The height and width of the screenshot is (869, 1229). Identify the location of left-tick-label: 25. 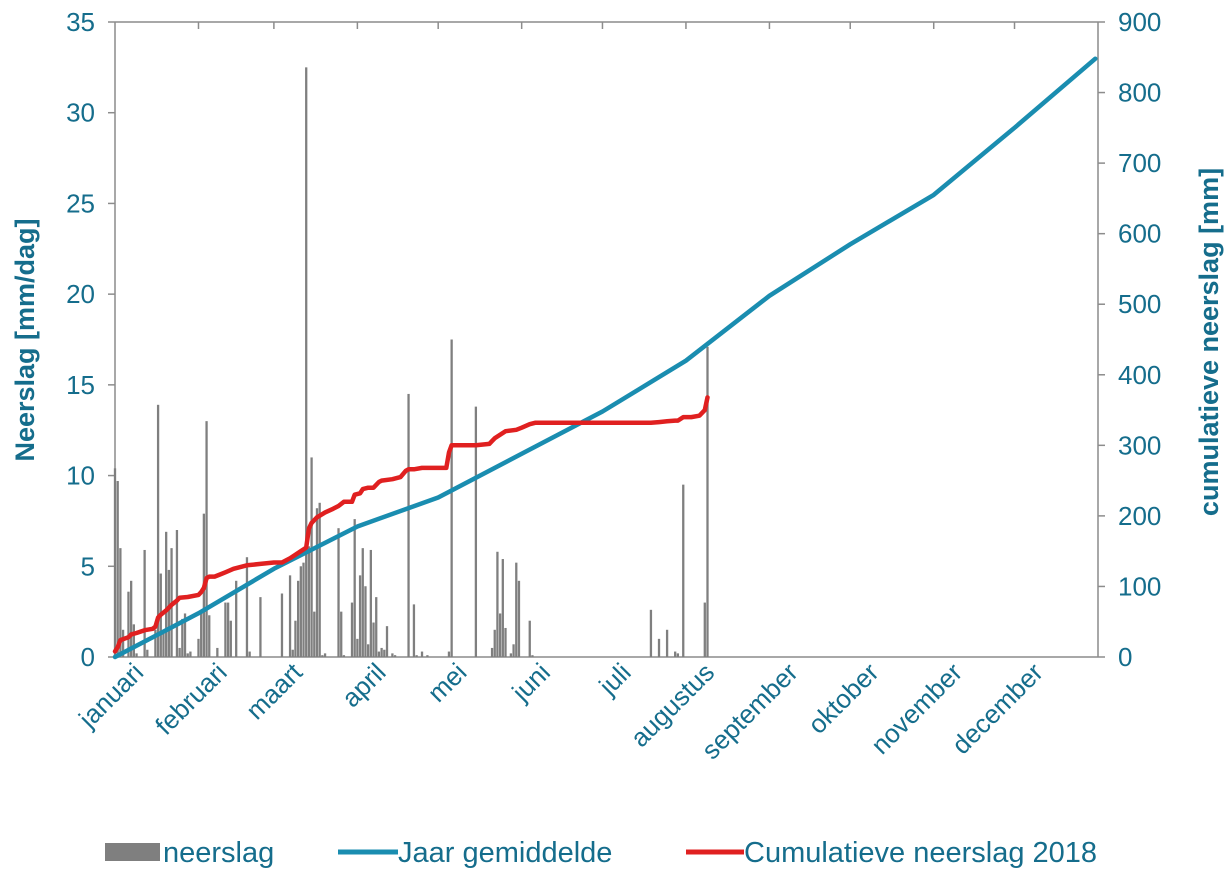
(80, 203).